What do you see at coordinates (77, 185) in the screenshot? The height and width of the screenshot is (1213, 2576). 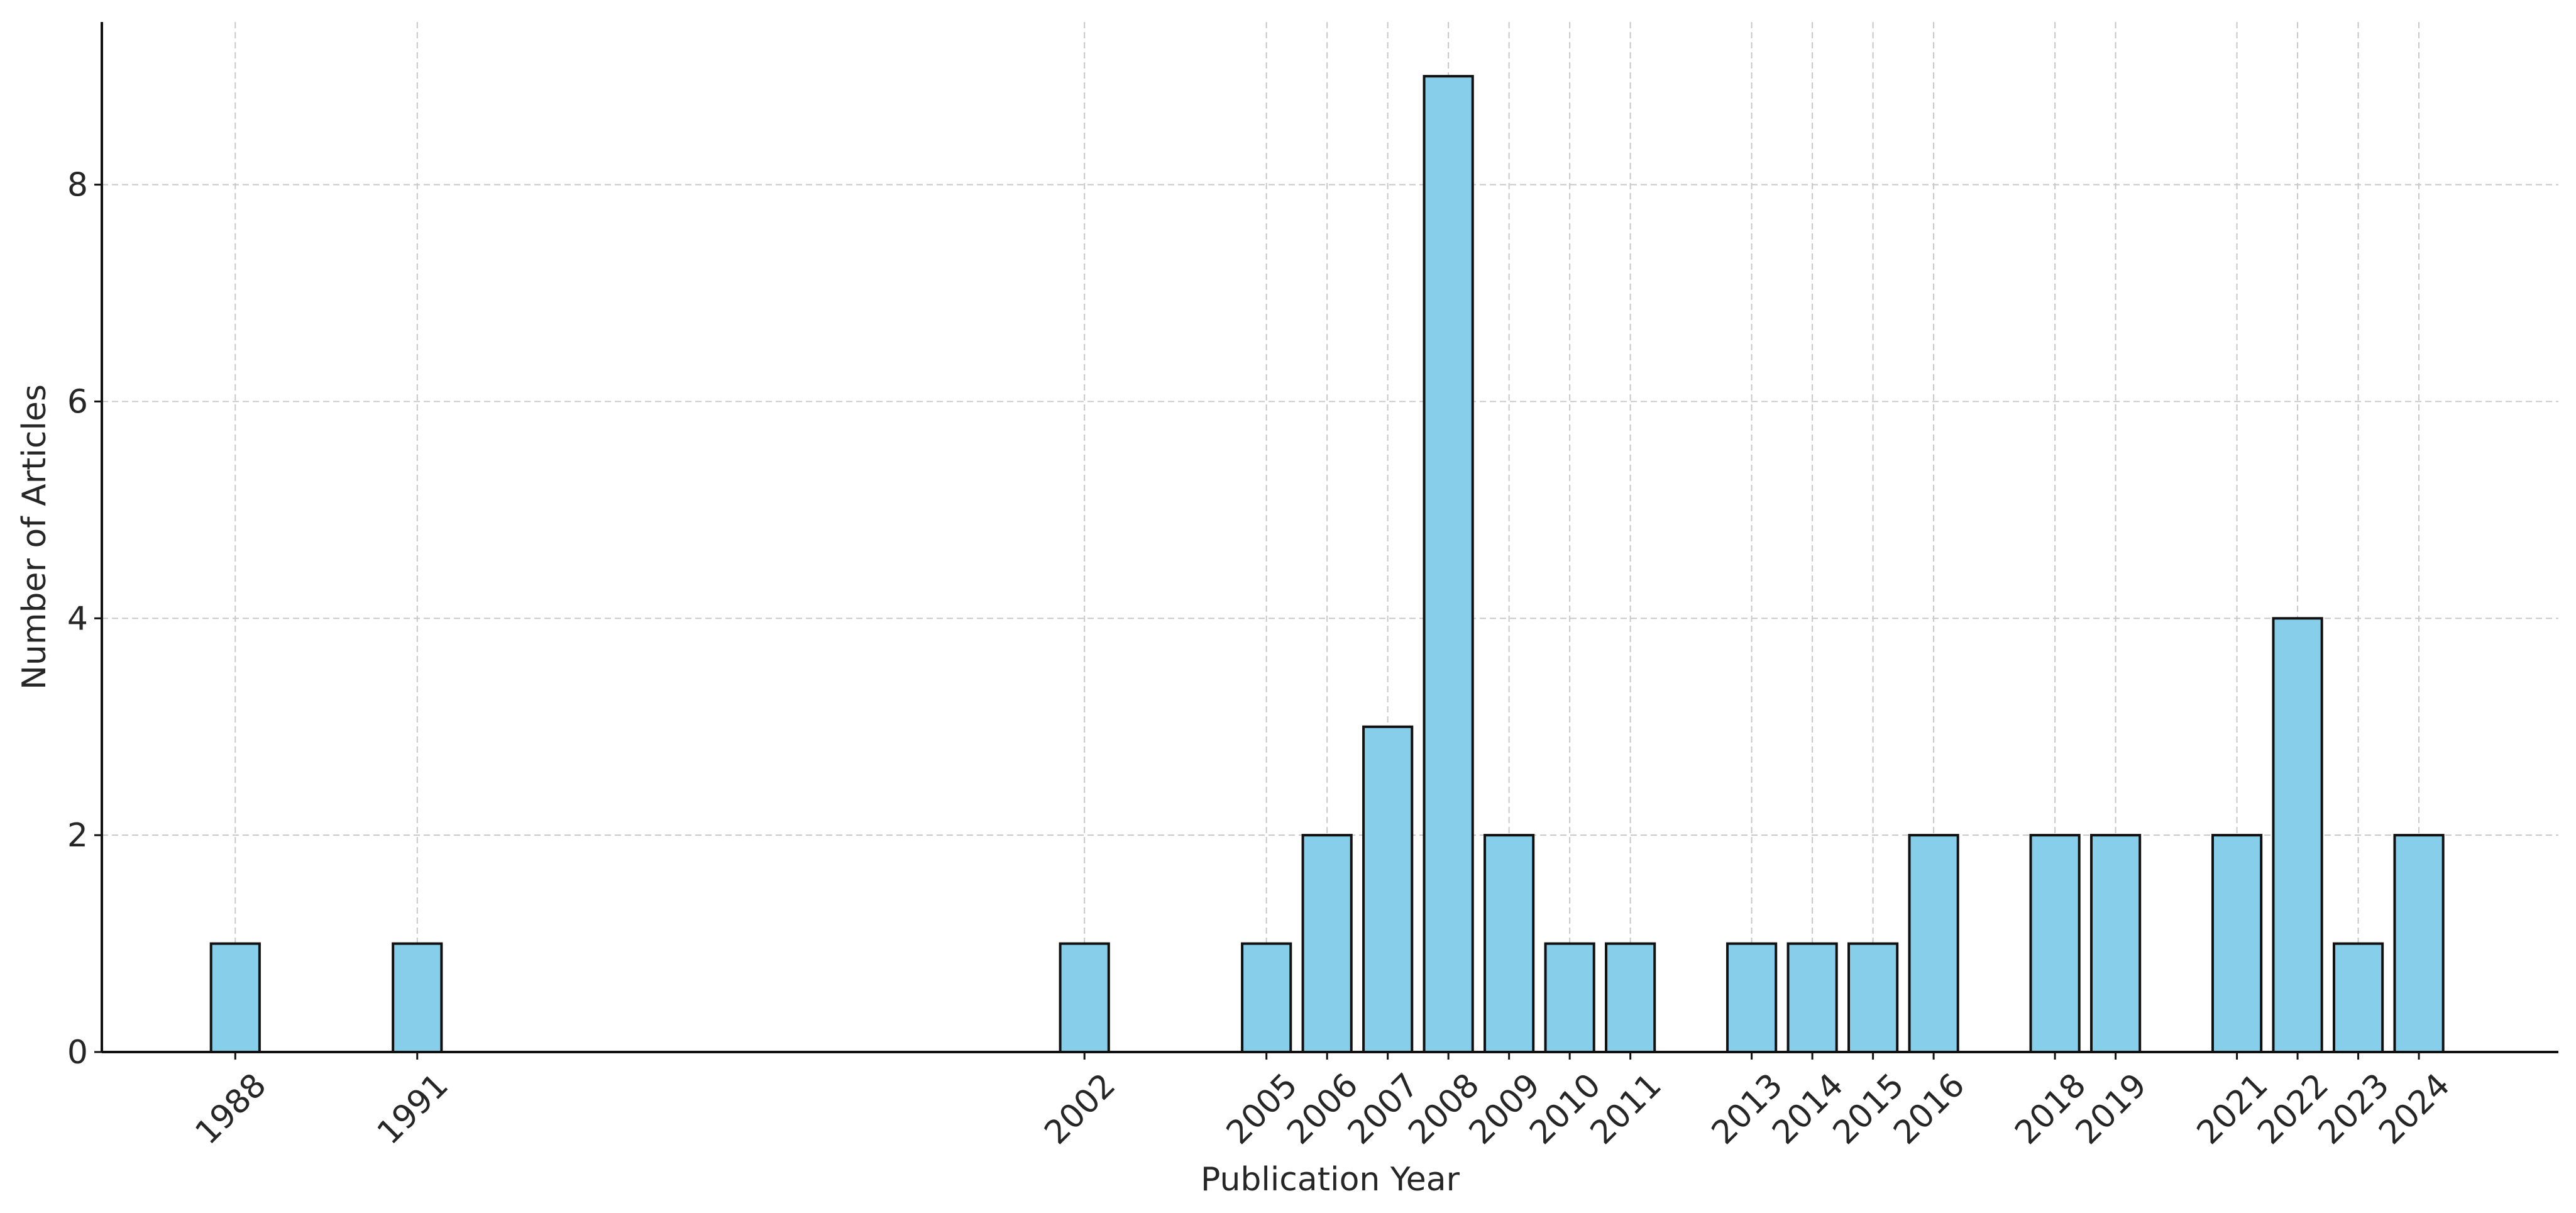 I see `y-tick-label: 8` at bounding box center [77, 185].